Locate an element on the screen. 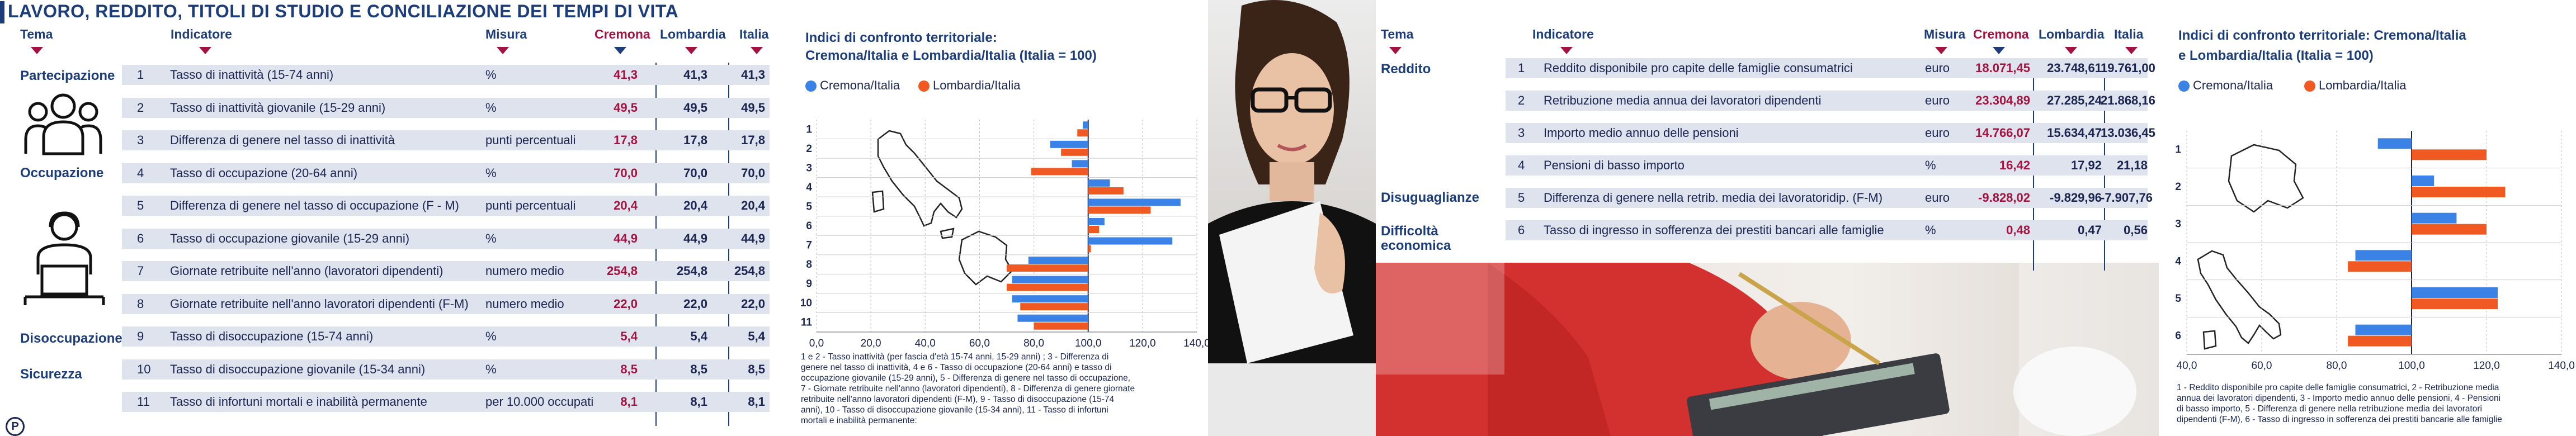 The height and width of the screenshot is (436, 2576). header-italia: Italia is located at coordinates (754, 34).